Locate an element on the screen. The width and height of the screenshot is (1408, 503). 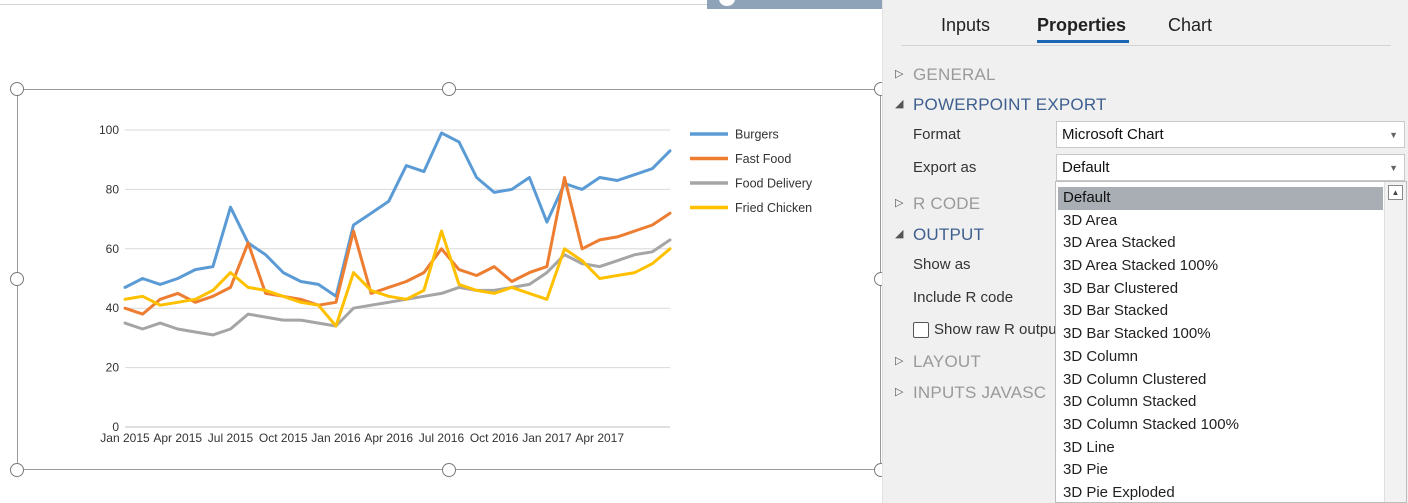
export-as-select: Default ▼ is located at coordinates (1230, 167).